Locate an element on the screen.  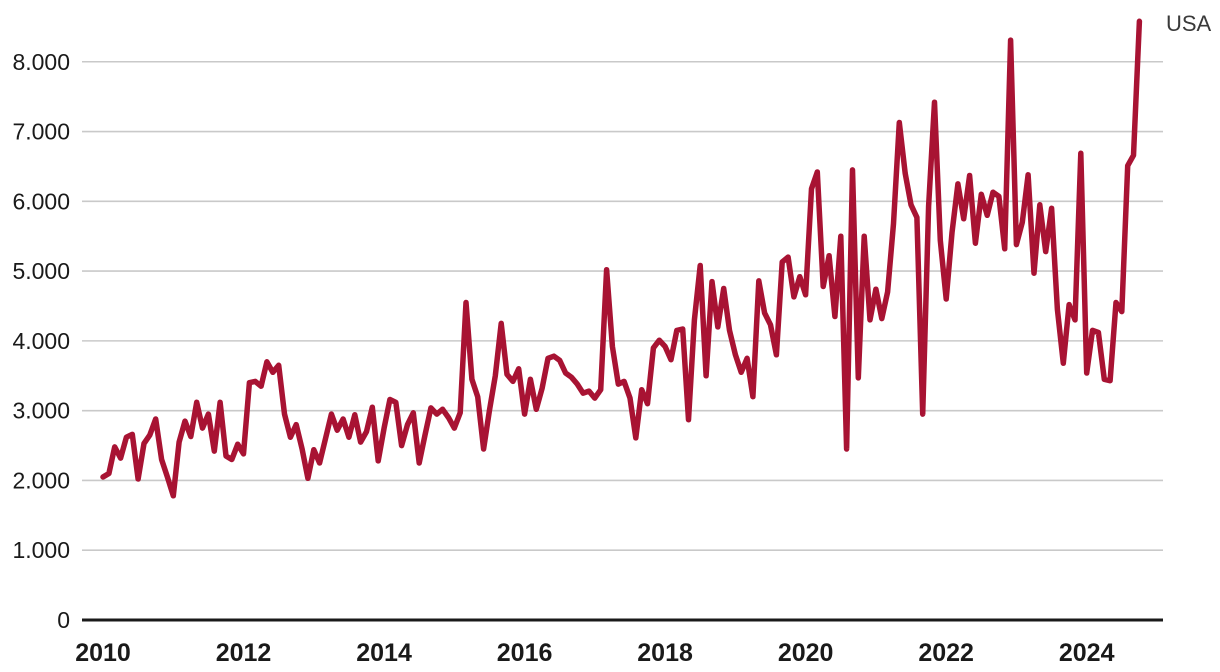
x-axis-tick-label: 2018 is located at coordinates (665, 653).